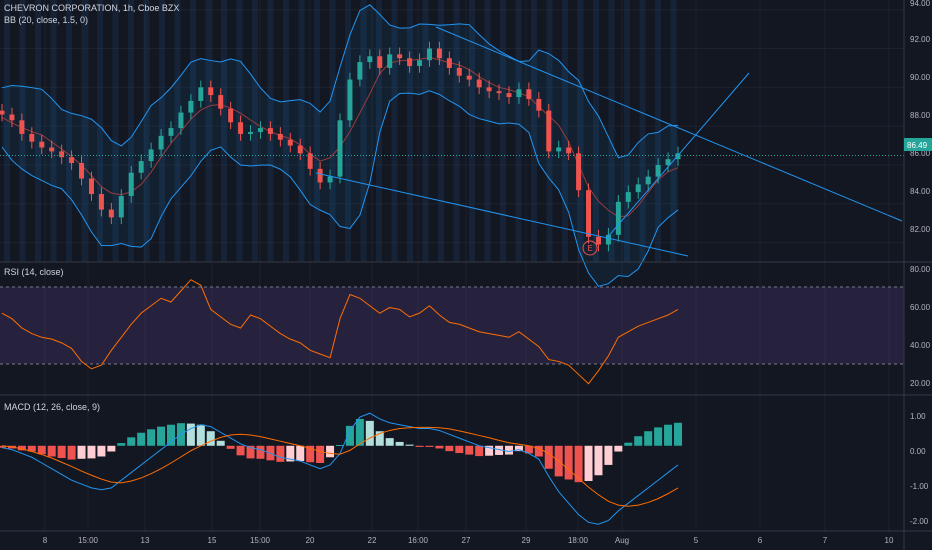  I want to click on last-price-label: 86.49, so click(917, 145).